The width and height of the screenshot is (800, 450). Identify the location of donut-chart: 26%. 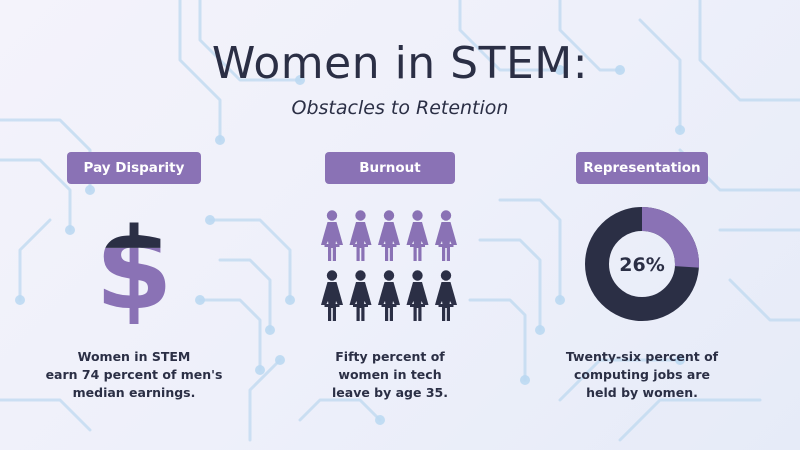
(642, 264).